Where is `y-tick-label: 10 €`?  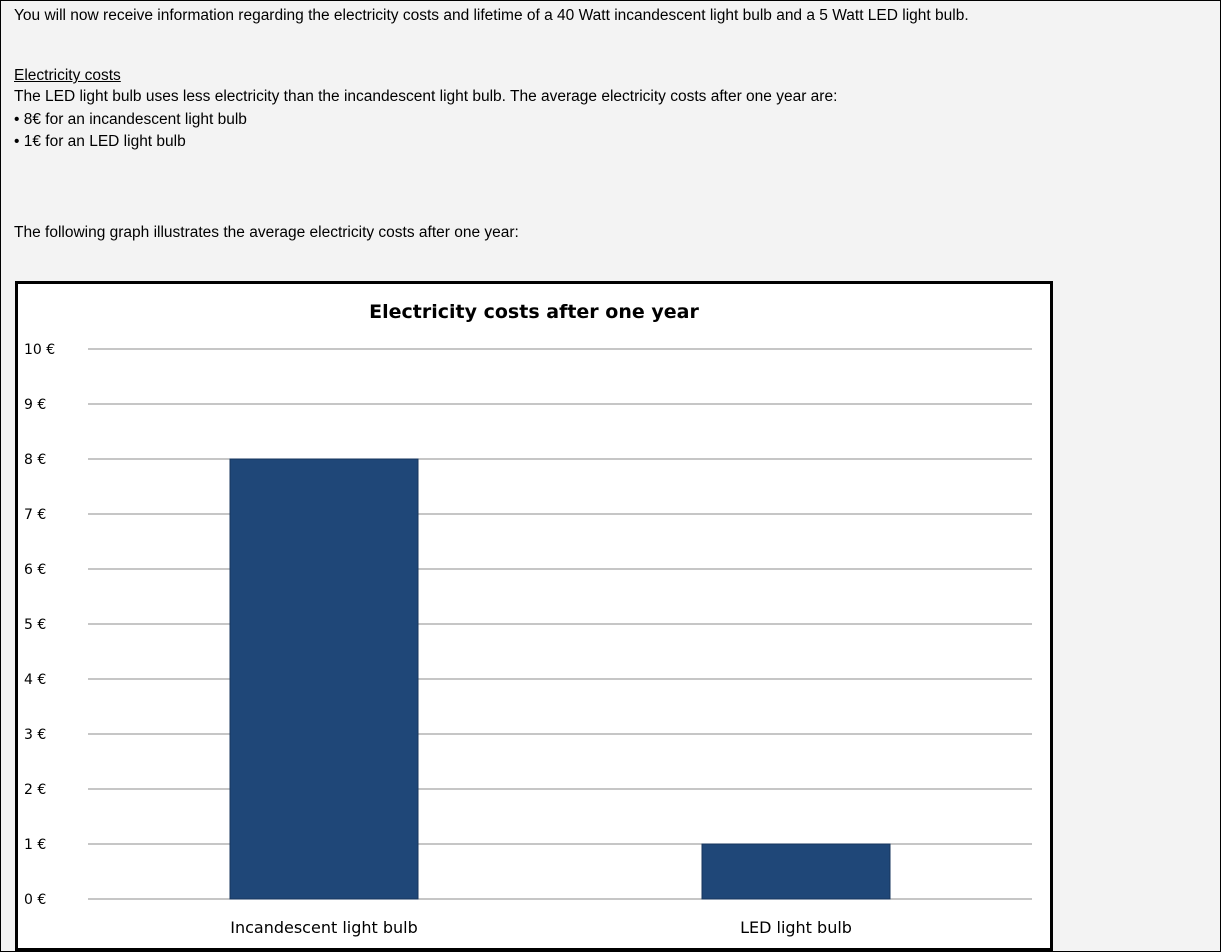 y-tick-label: 10 € is located at coordinates (39, 350).